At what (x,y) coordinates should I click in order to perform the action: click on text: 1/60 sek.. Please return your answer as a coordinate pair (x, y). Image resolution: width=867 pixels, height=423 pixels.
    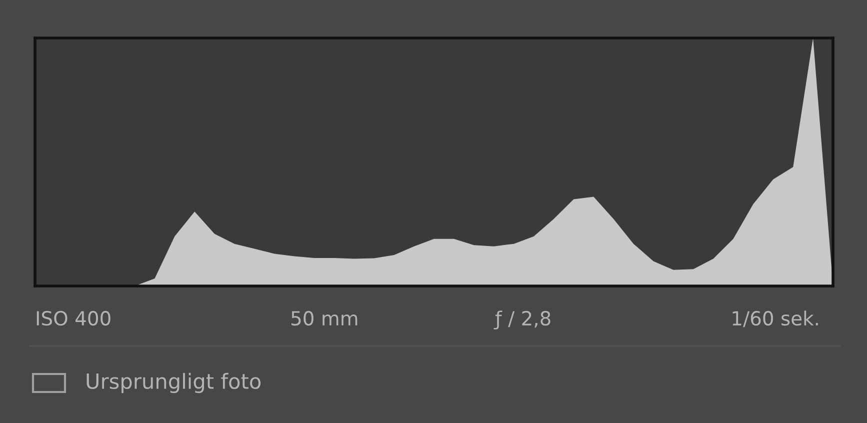
    Looking at the image, I should click on (775, 319).